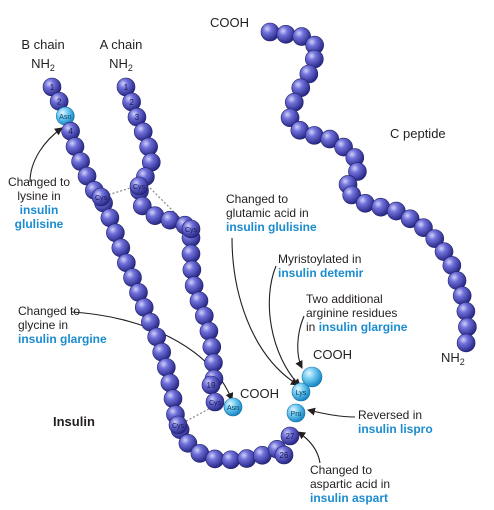 This screenshot has width=494, height=510. What do you see at coordinates (74, 421) in the screenshot?
I see `insulin-title: Insulin` at bounding box center [74, 421].